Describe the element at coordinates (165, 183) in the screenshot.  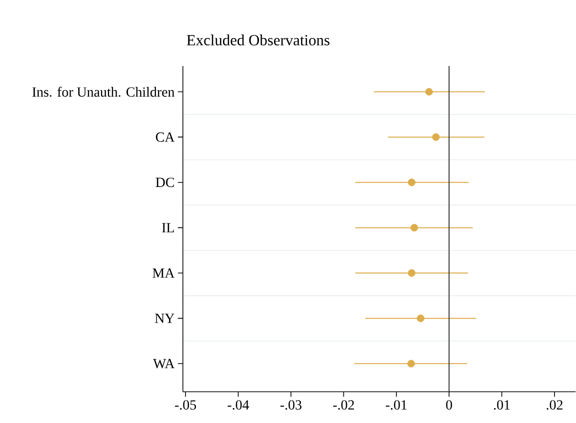
I see `y-tick-label: DC` at that location.